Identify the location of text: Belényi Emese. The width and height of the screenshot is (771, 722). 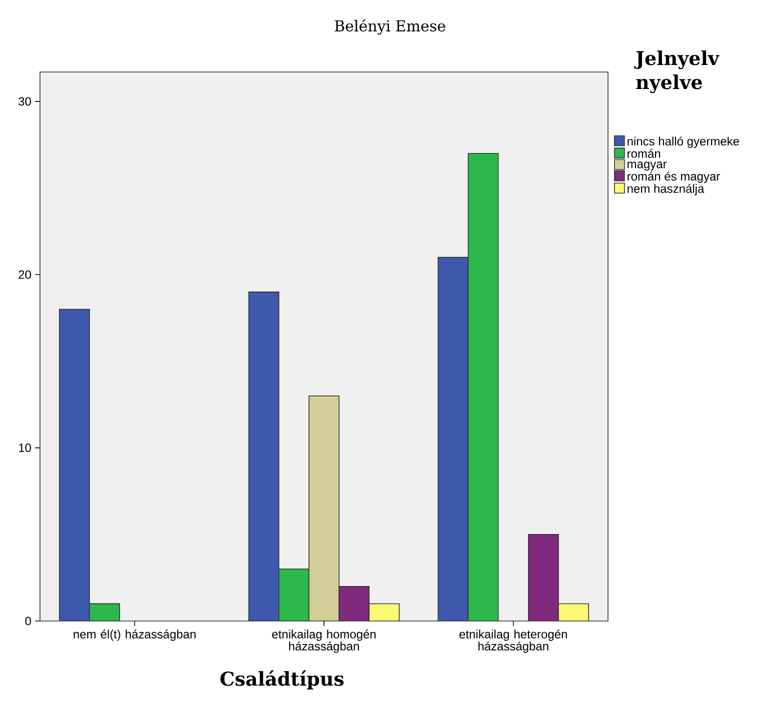
(390, 27).